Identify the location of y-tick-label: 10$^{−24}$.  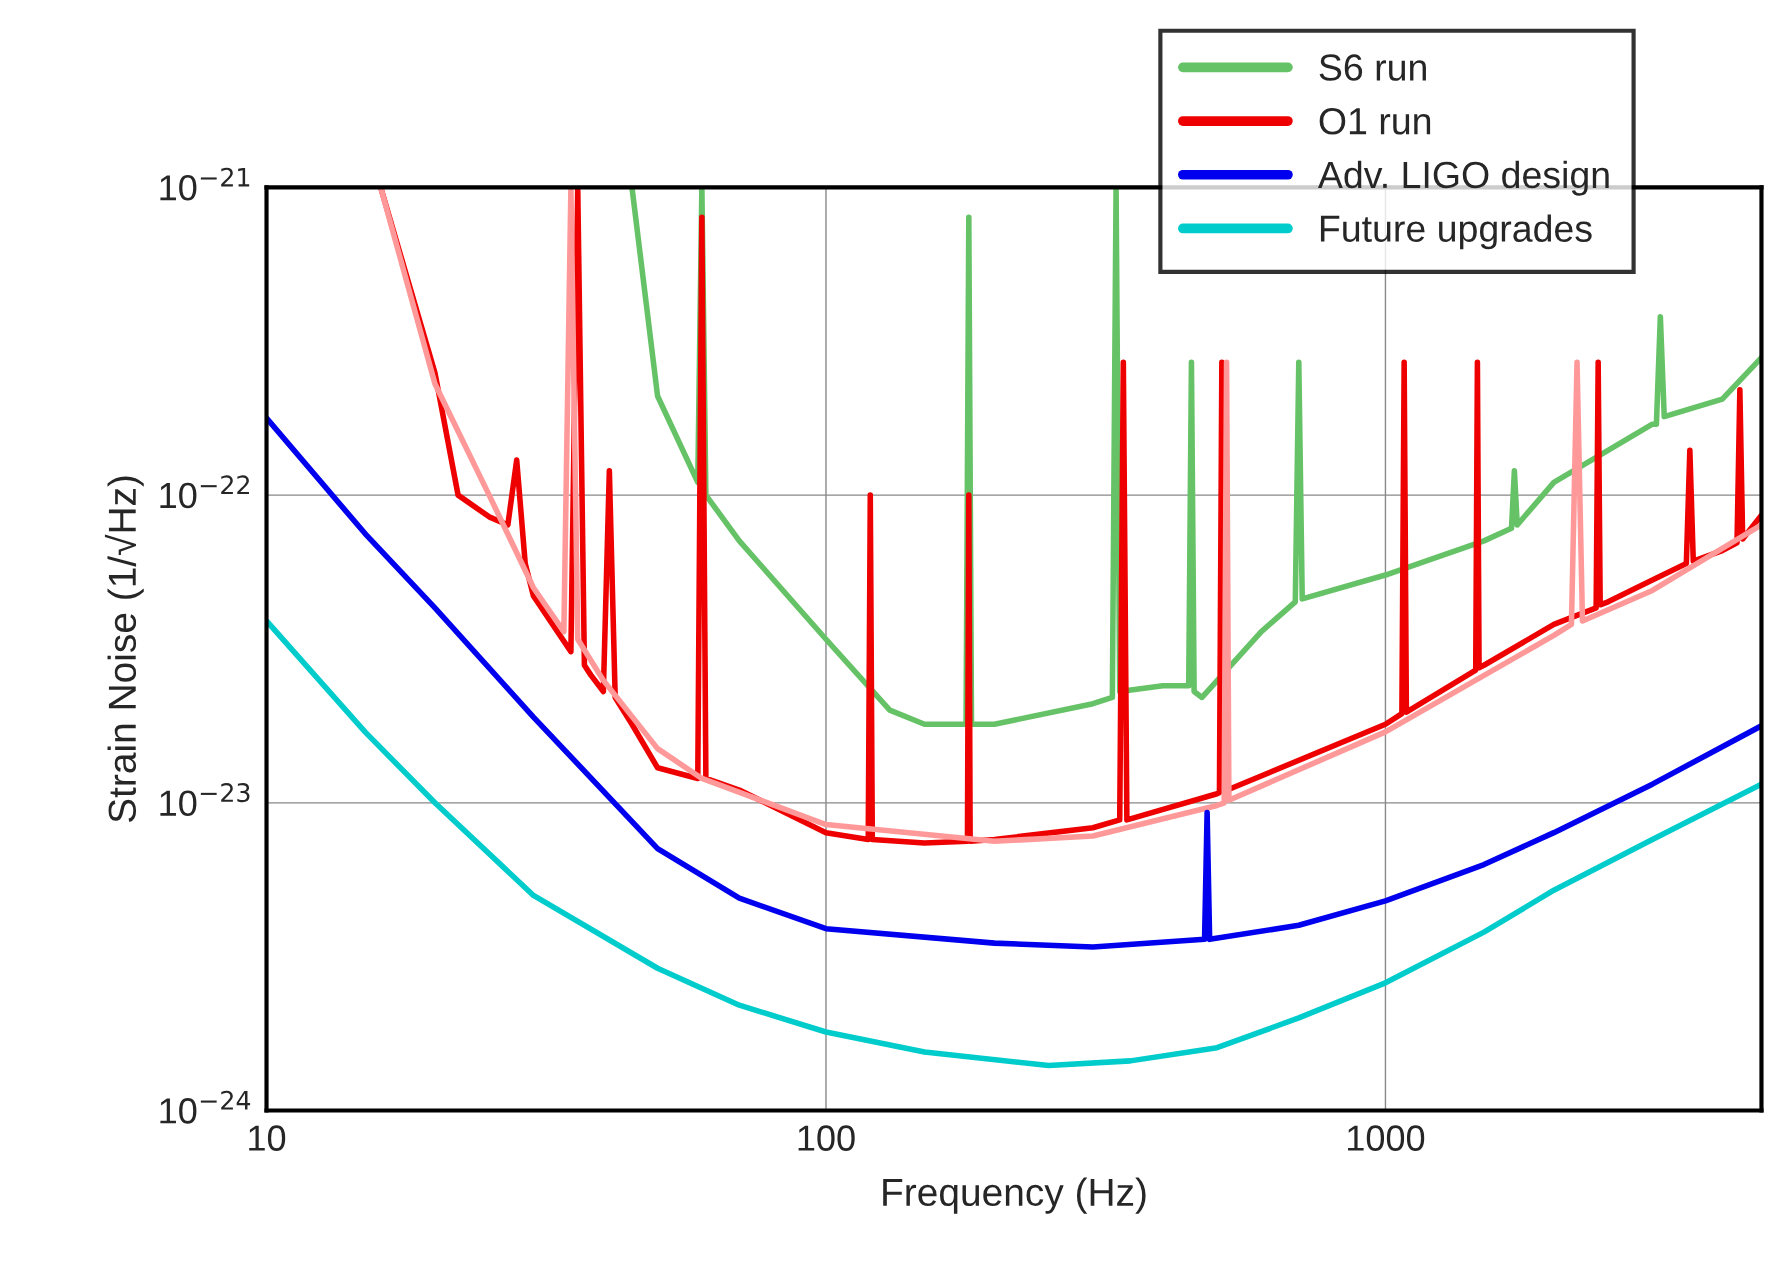
(205, 1107).